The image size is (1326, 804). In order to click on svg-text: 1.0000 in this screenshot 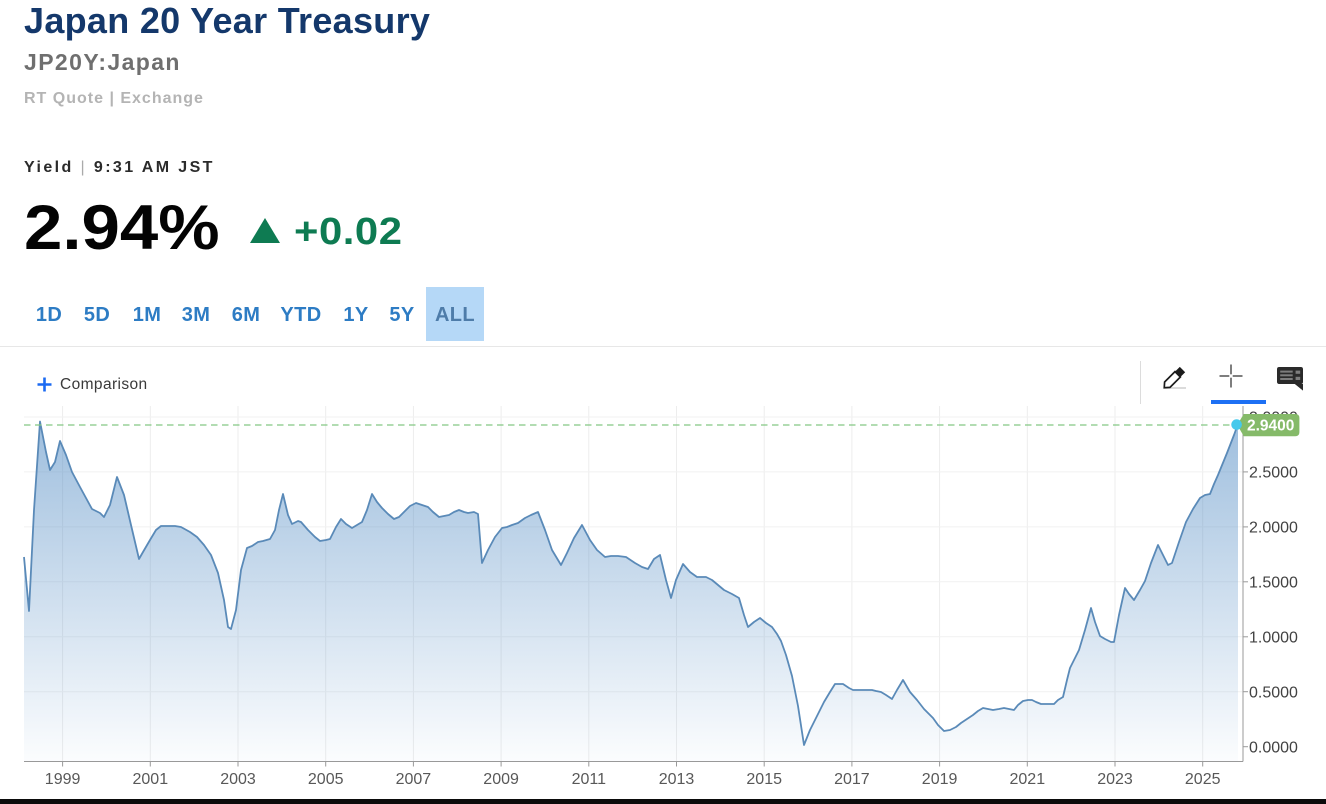, I will do `click(1273, 638)`.